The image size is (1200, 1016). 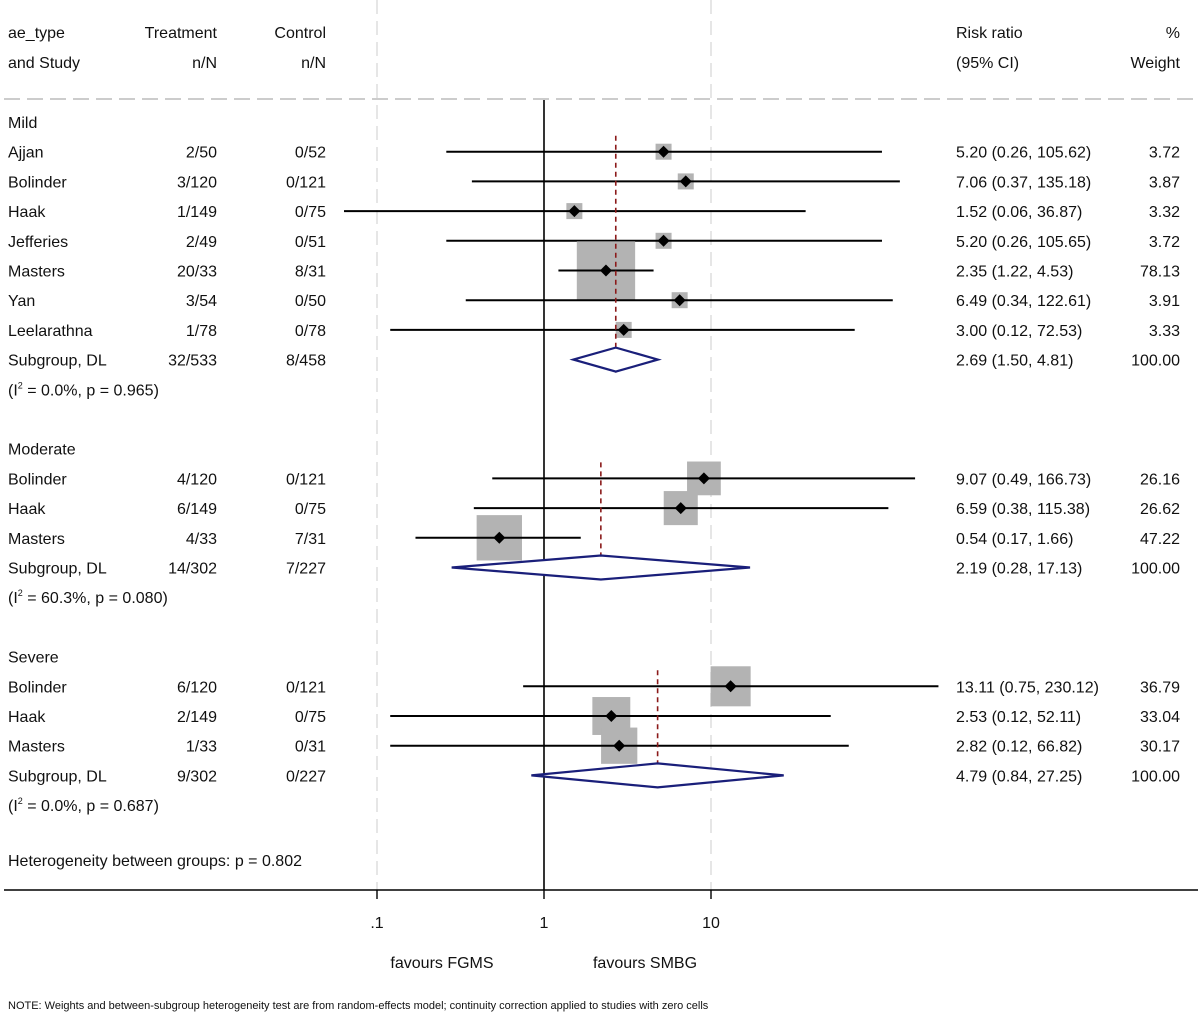 What do you see at coordinates (989, 33) in the screenshot?
I see `header-risk-ratio: Risk ratio` at bounding box center [989, 33].